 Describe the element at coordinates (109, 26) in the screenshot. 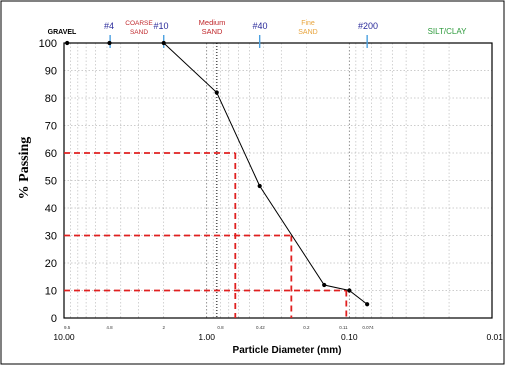

I see `sieve-label: #4` at that location.